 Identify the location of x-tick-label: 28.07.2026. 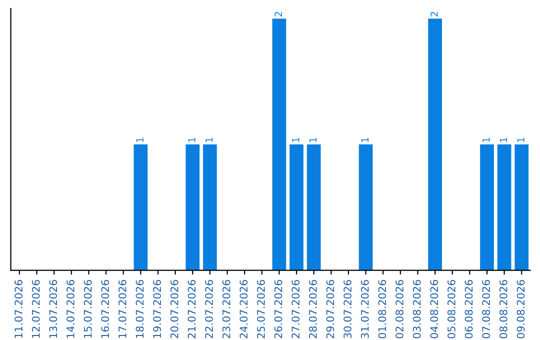
(312, 309).